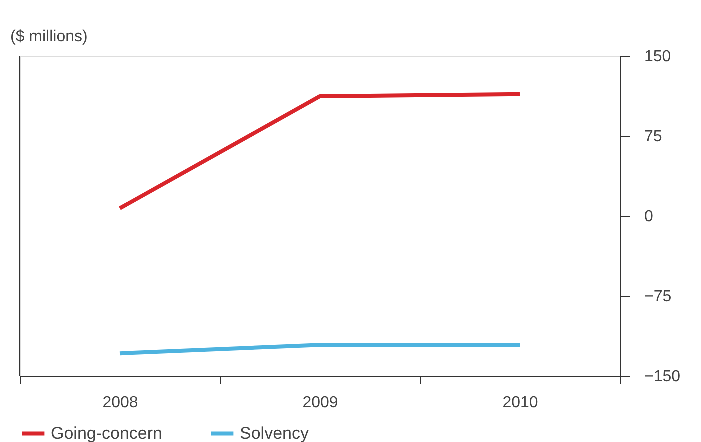 Image resolution: width=701 pixels, height=442 pixels. I want to click on y-tick-label: 0, so click(649, 217).